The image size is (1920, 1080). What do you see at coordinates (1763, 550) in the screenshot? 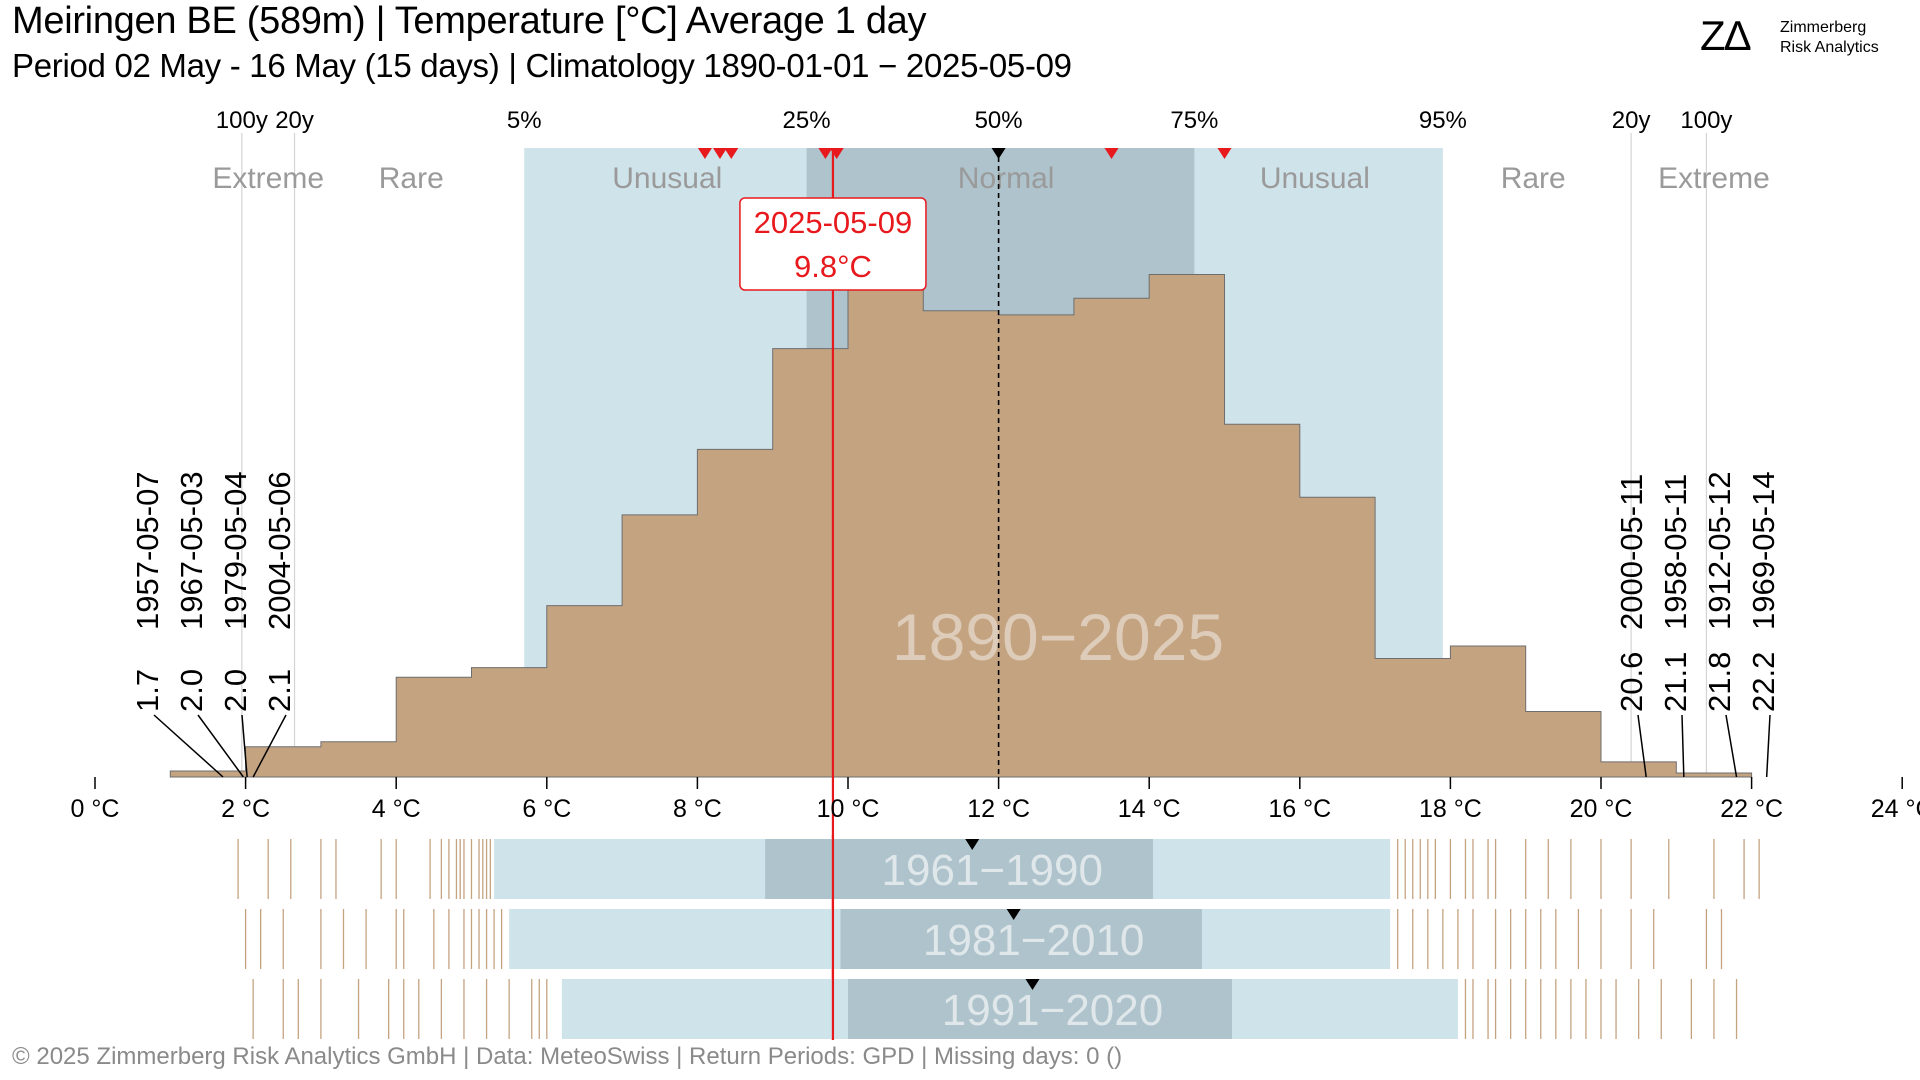
I see `high-extreme-date: 1969-05-14` at bounding box center [1763, 550].